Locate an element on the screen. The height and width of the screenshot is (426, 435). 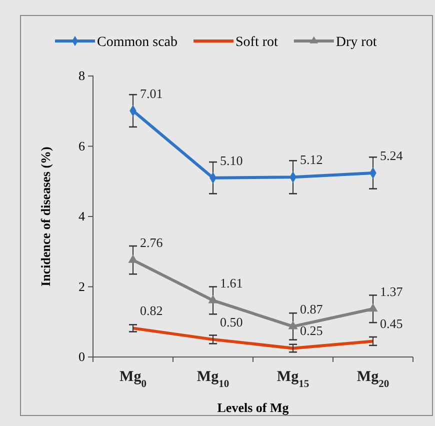
x-tick-label: Mg$_{20}$ is located at coordinates (373, 379).